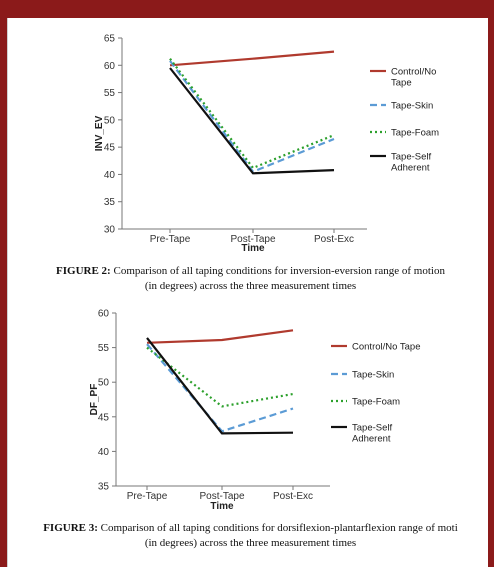 This screenshot has width=494, height=567. What do you see at coordinates (252, 239) in the screenshot?
I see `chart1-x-tick-label: Post-Tape` at bounding box center [252, 239].